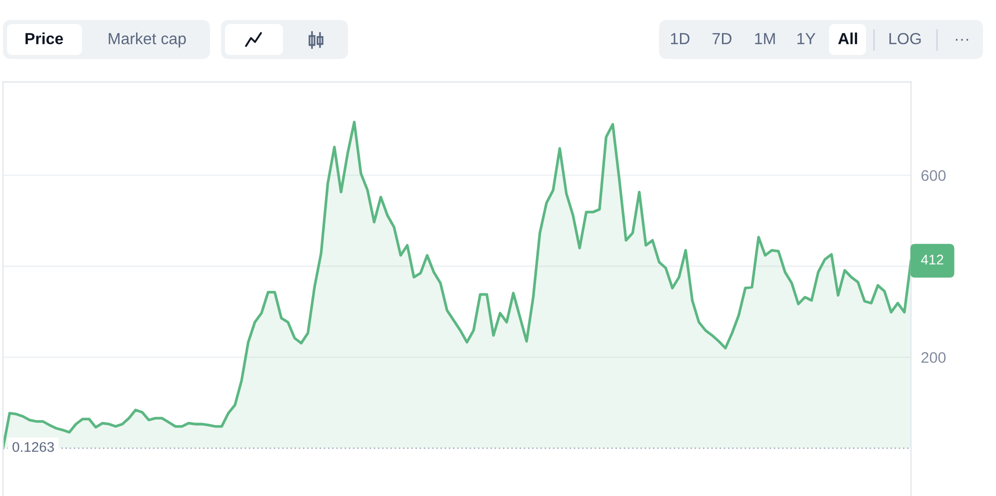  What do you see at coordinates (33, 447) in the screenshot?
I see `ref-line-label: 0.1263` at bounding box center [33, 447].